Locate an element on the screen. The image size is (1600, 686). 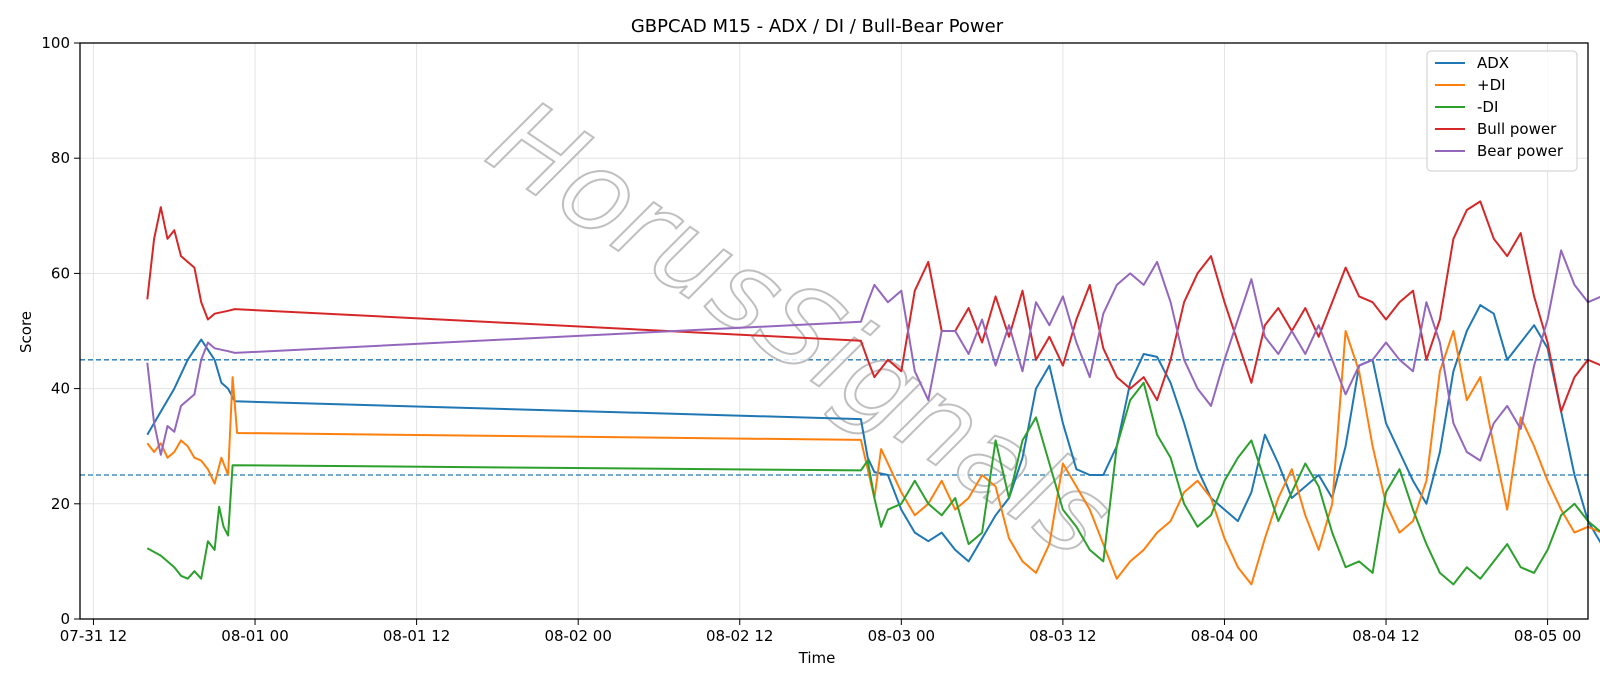
legend-label: -DI is located at coordinates (1487, 107).